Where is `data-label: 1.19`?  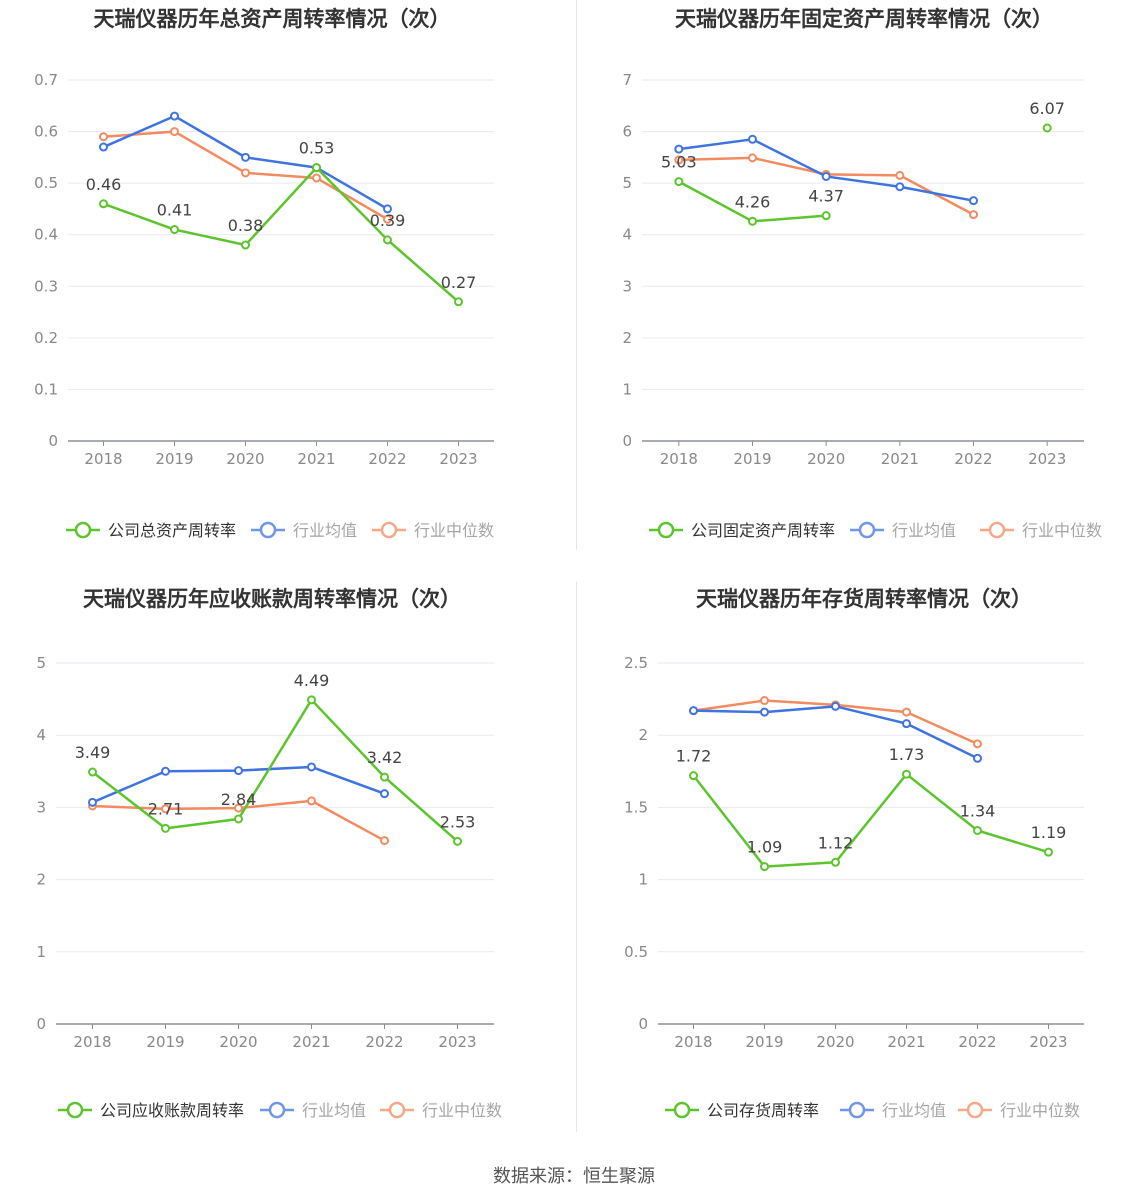
data-label: 1.19 is located at coordinates (1049, 832).